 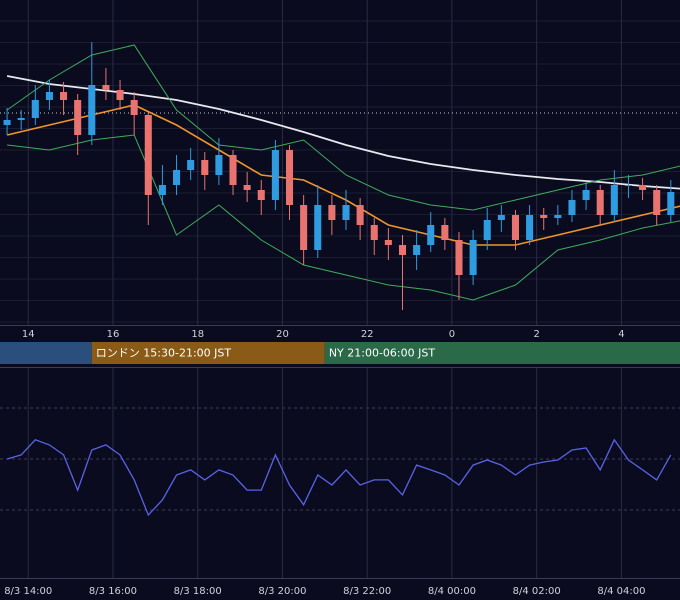 I want to click on x-tick-label: 20, so click(x=282, y=334).